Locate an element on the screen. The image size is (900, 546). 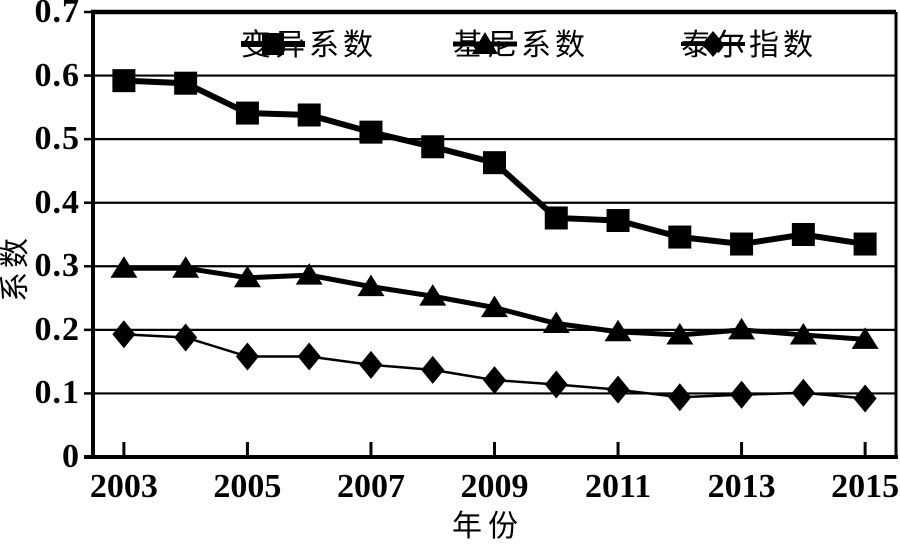
x-tick-label: 2007 is located at coordinates (370, 486).